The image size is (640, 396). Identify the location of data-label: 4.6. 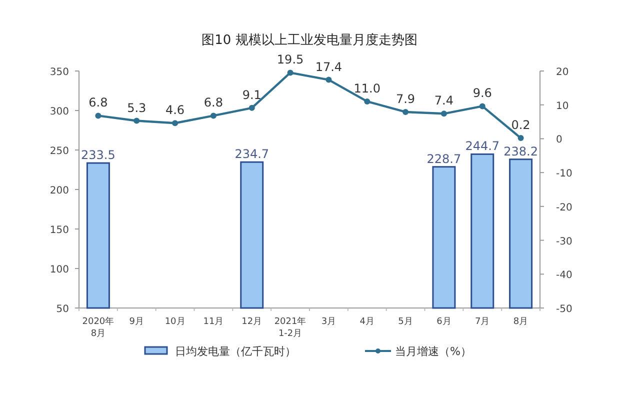
(175, 110).